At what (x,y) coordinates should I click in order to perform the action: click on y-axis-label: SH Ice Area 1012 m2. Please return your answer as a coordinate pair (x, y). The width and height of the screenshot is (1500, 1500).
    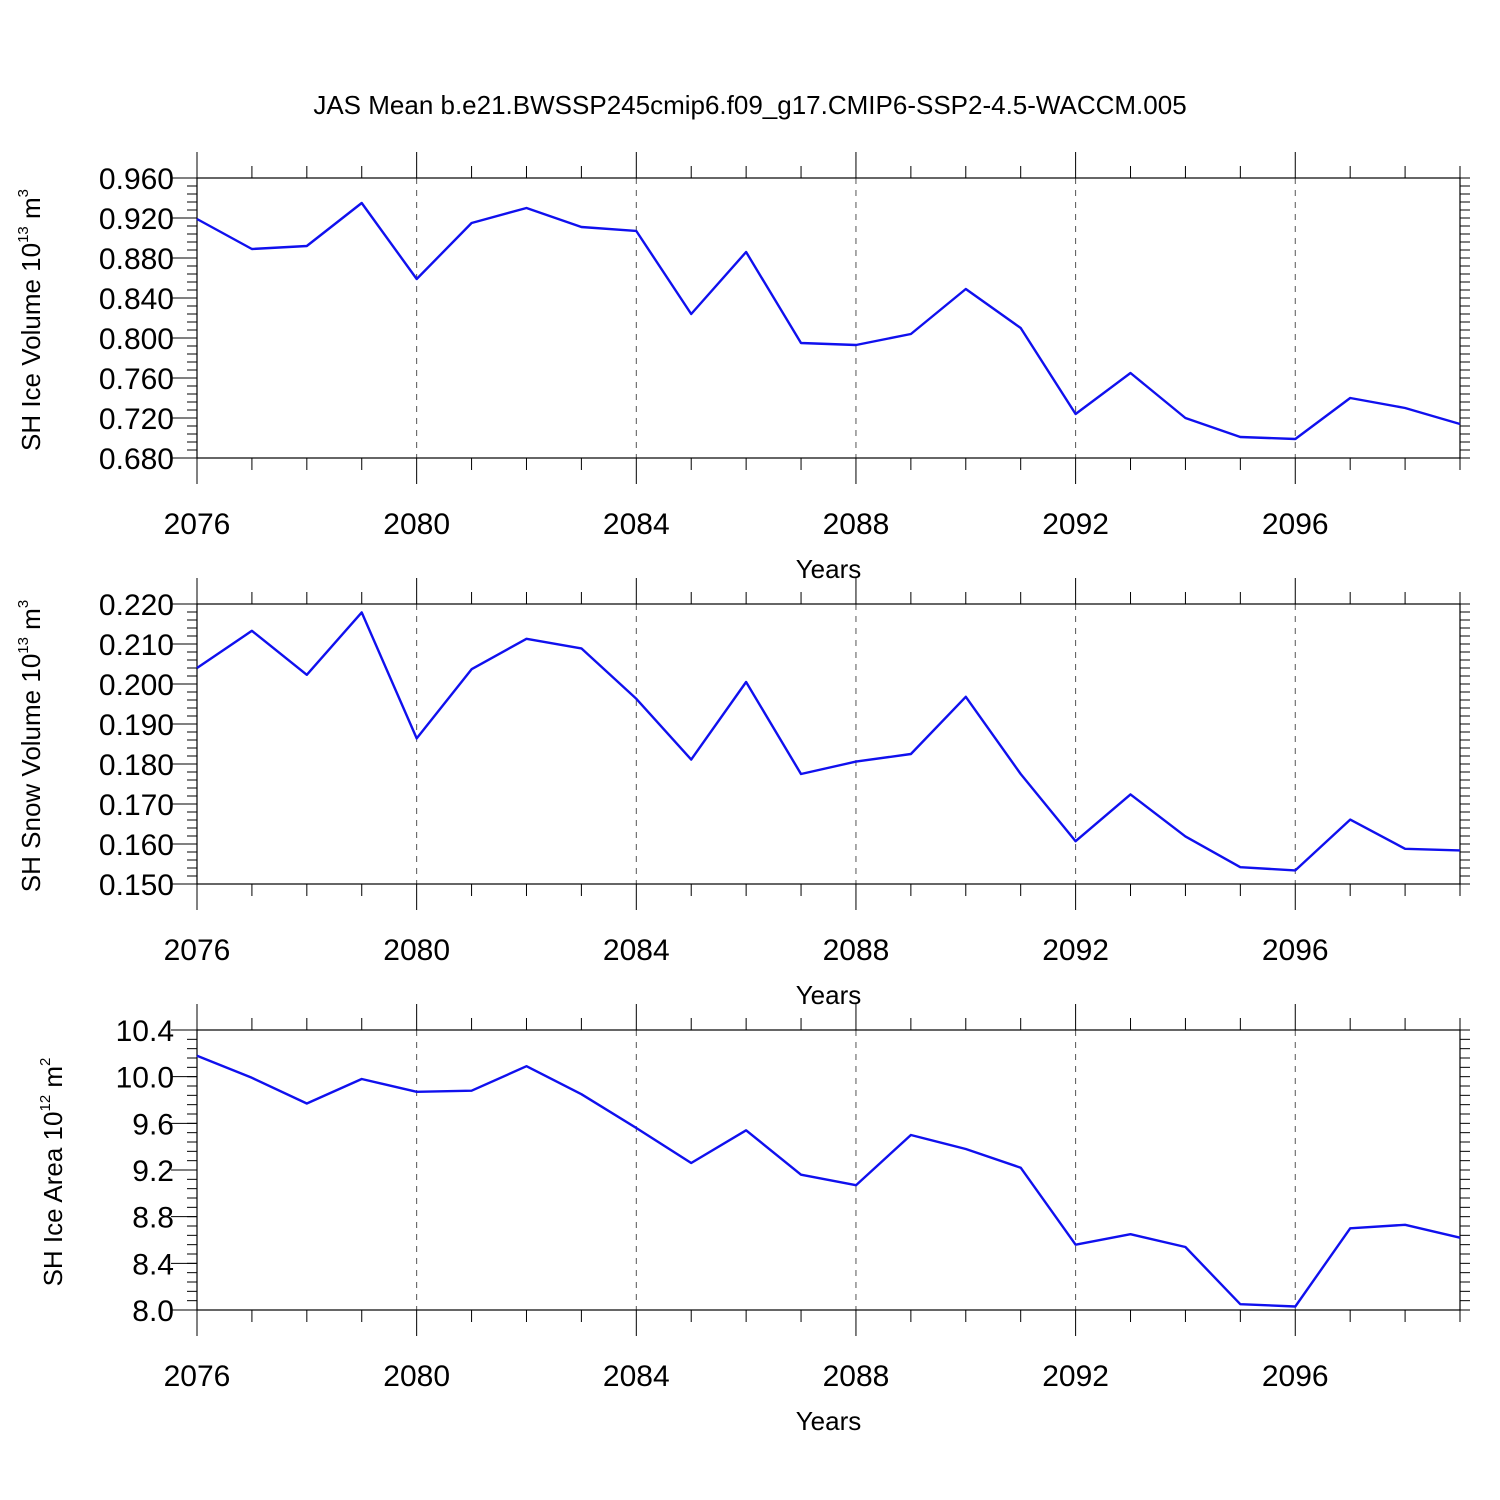
    Looking at the image, I should click on (52, 1172).